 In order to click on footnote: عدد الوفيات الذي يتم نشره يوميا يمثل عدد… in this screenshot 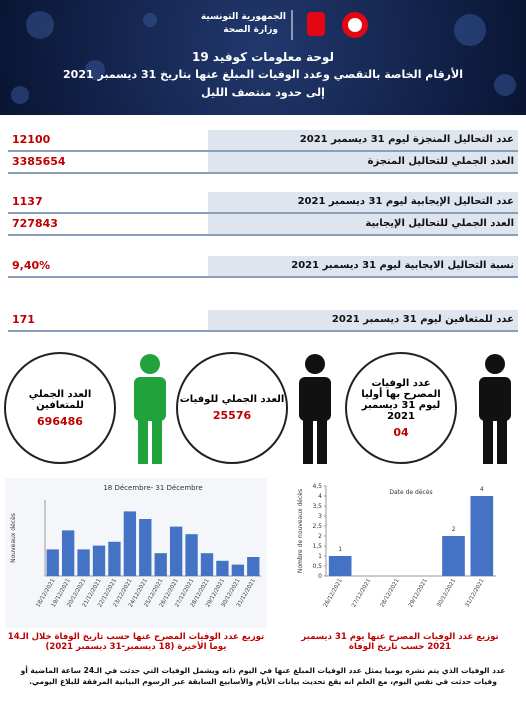, I will do `click(263, 676)`.